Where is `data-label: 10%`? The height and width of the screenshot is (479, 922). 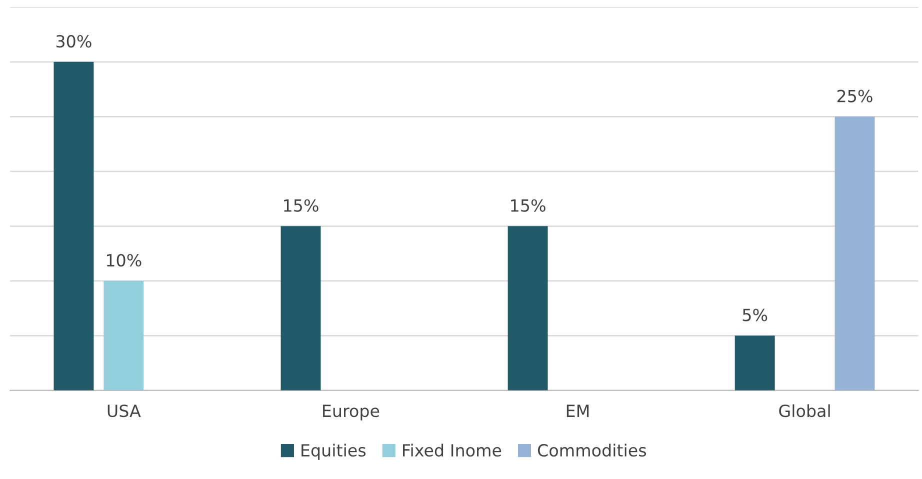
data-label: 10% is located at coordinates (124, 260).